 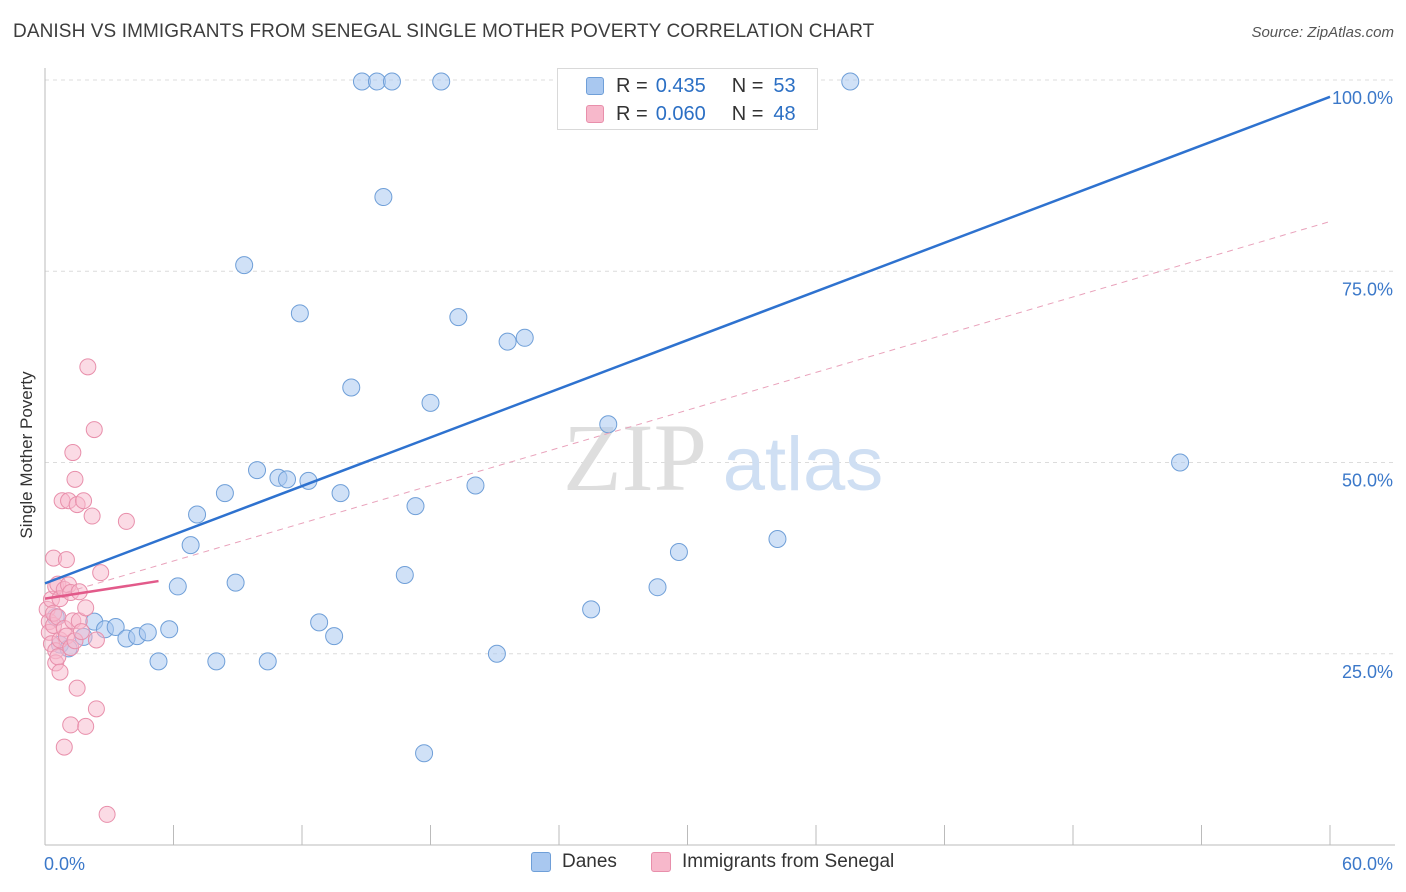 I want to click on legend-row-danes: R = 0.435 N = 53, so click(x=706, y=86).